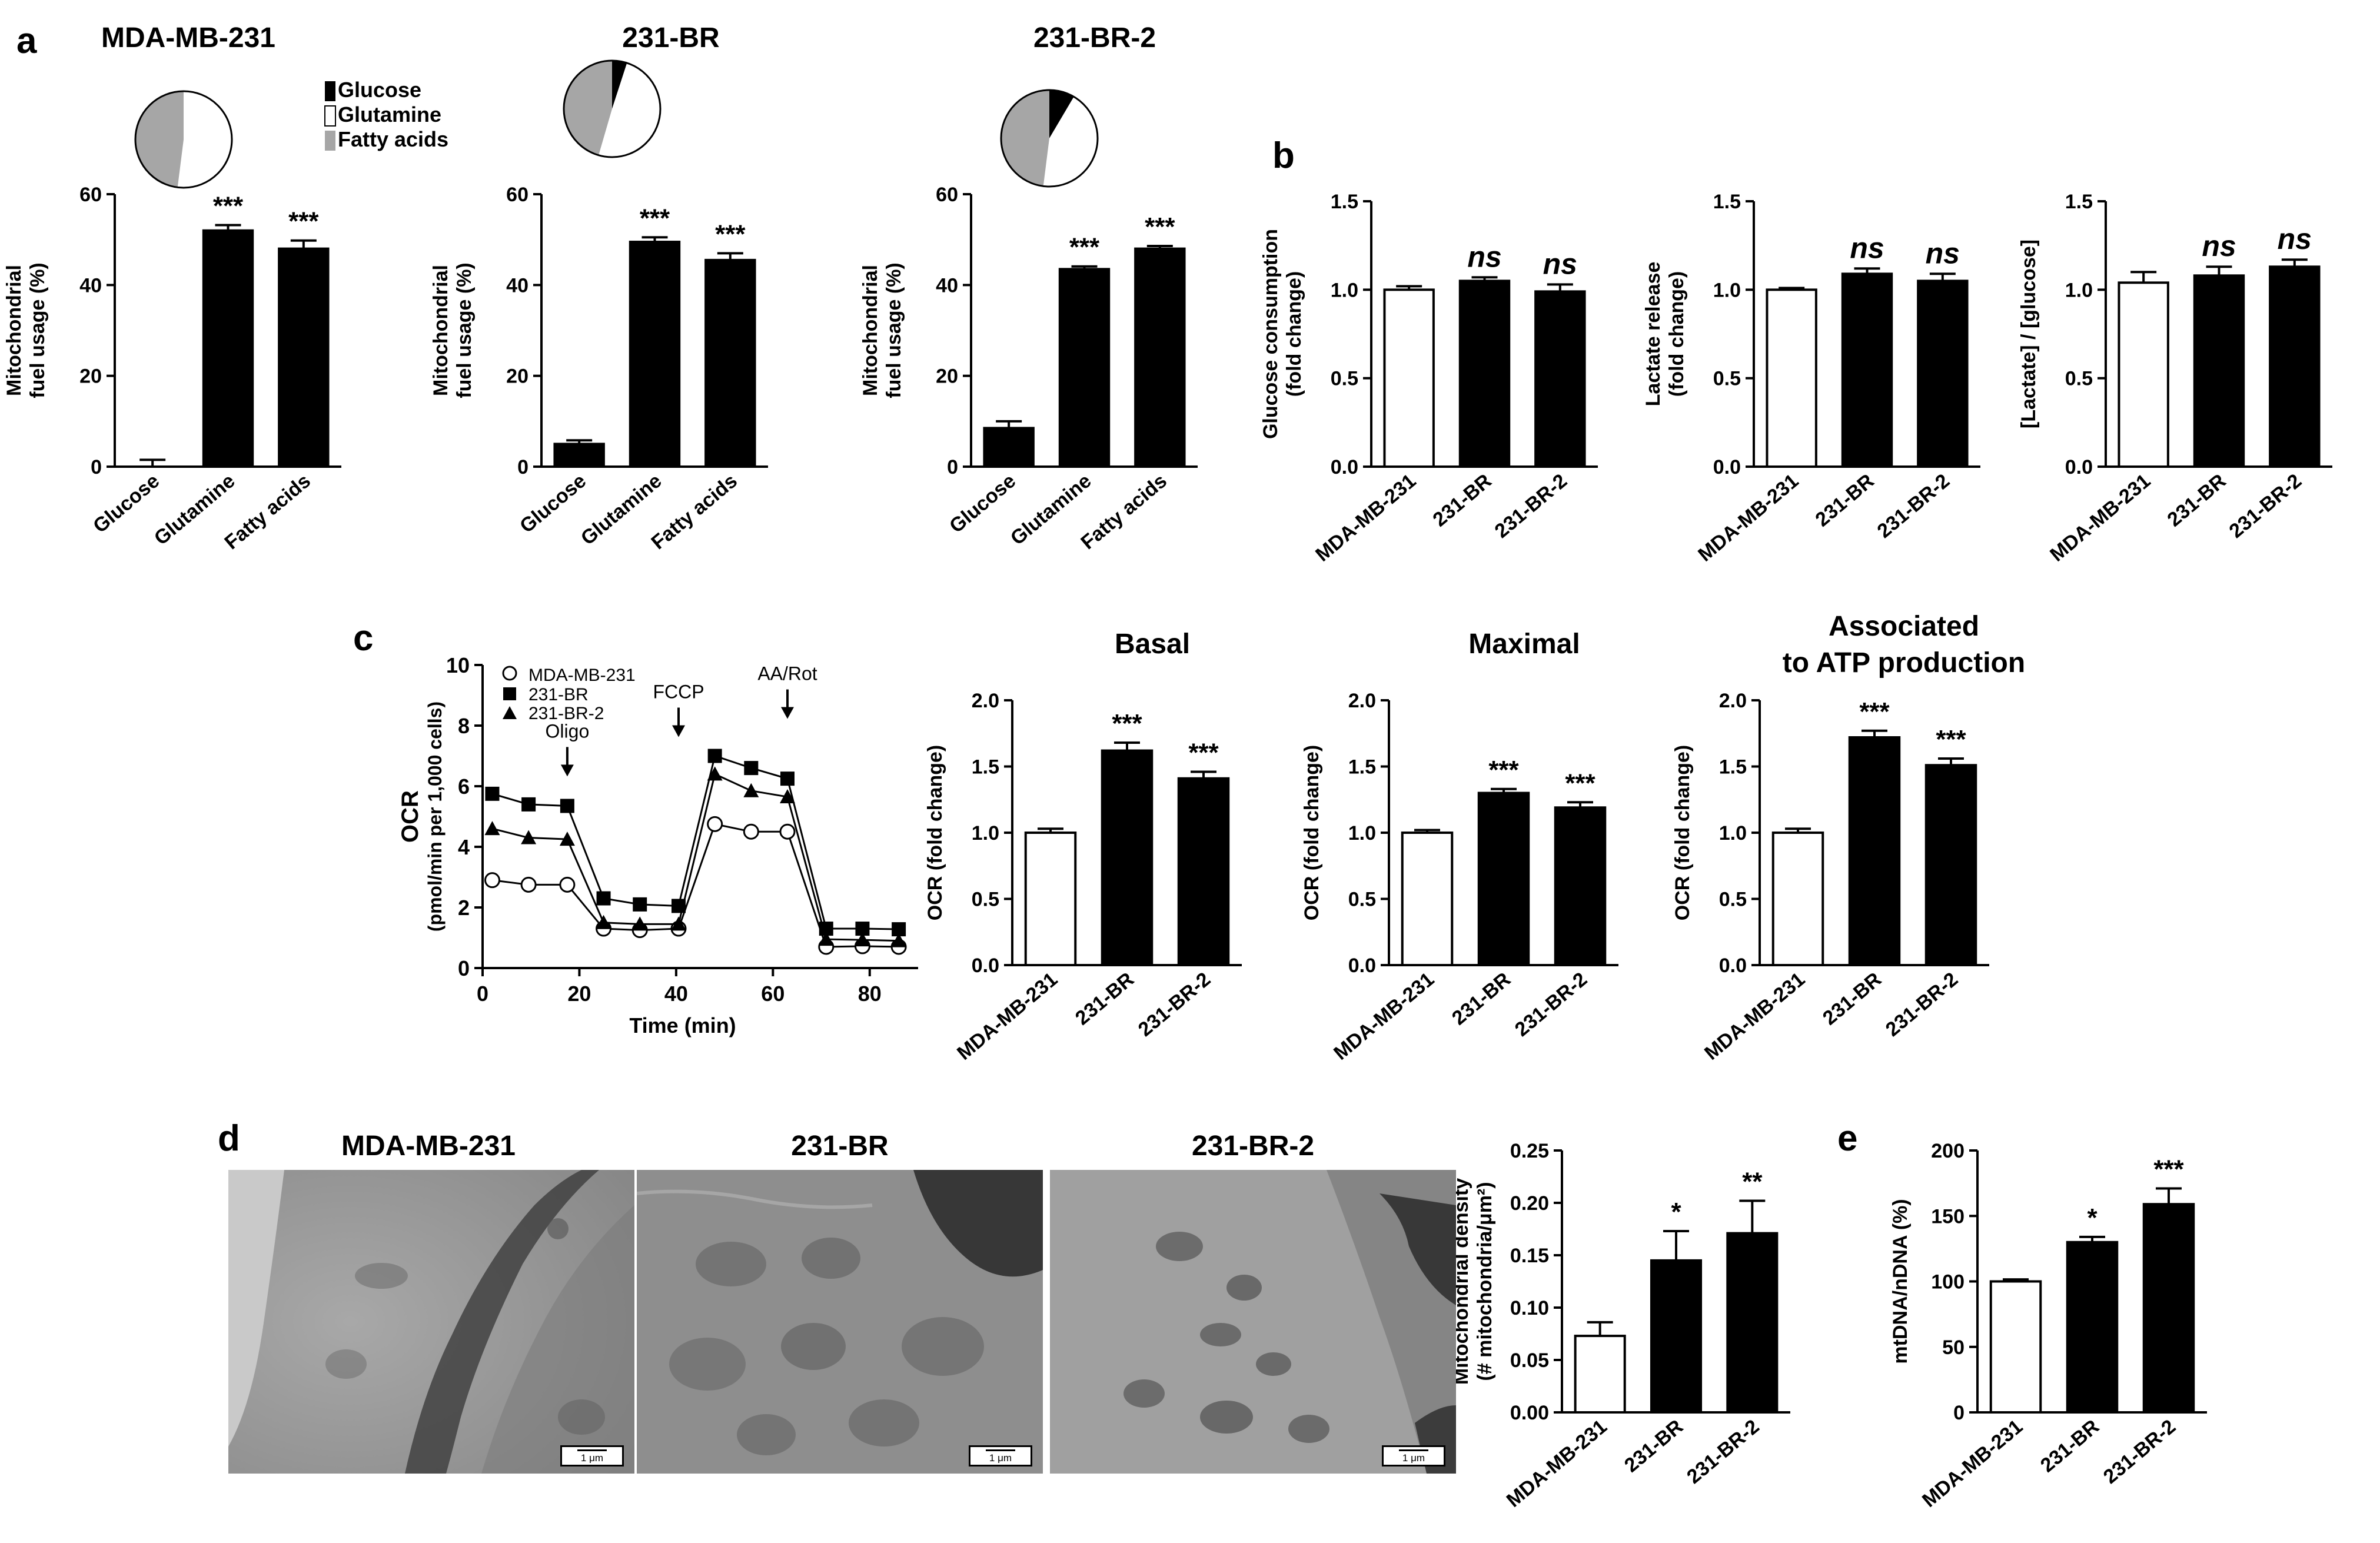 The width and height of the screenshot is (2380, 1543). Describe the element at coordinates (579, 994) in the screenshot. I see `x-tick-label: 20` at that location.